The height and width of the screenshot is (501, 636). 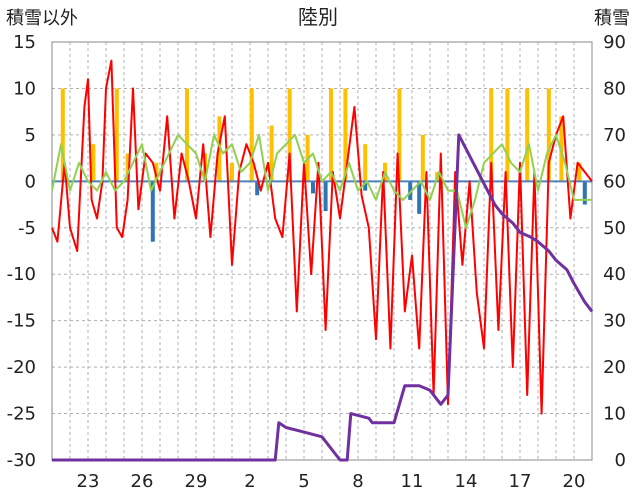 I want to click on x-tick-label: 20, so click(x=574, y=481).